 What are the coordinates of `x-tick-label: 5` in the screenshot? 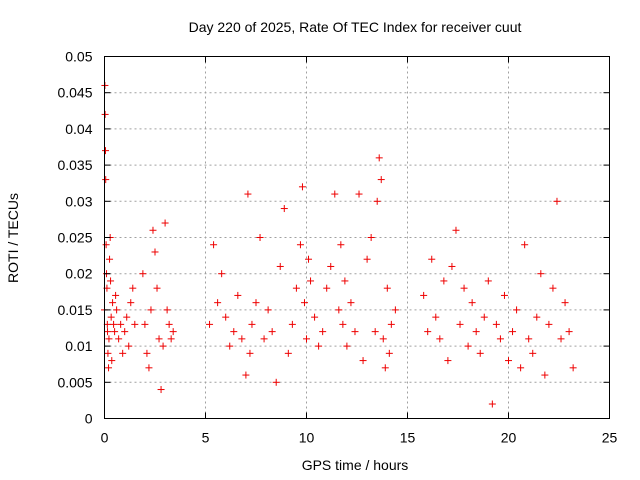 It's located at (206, 438).